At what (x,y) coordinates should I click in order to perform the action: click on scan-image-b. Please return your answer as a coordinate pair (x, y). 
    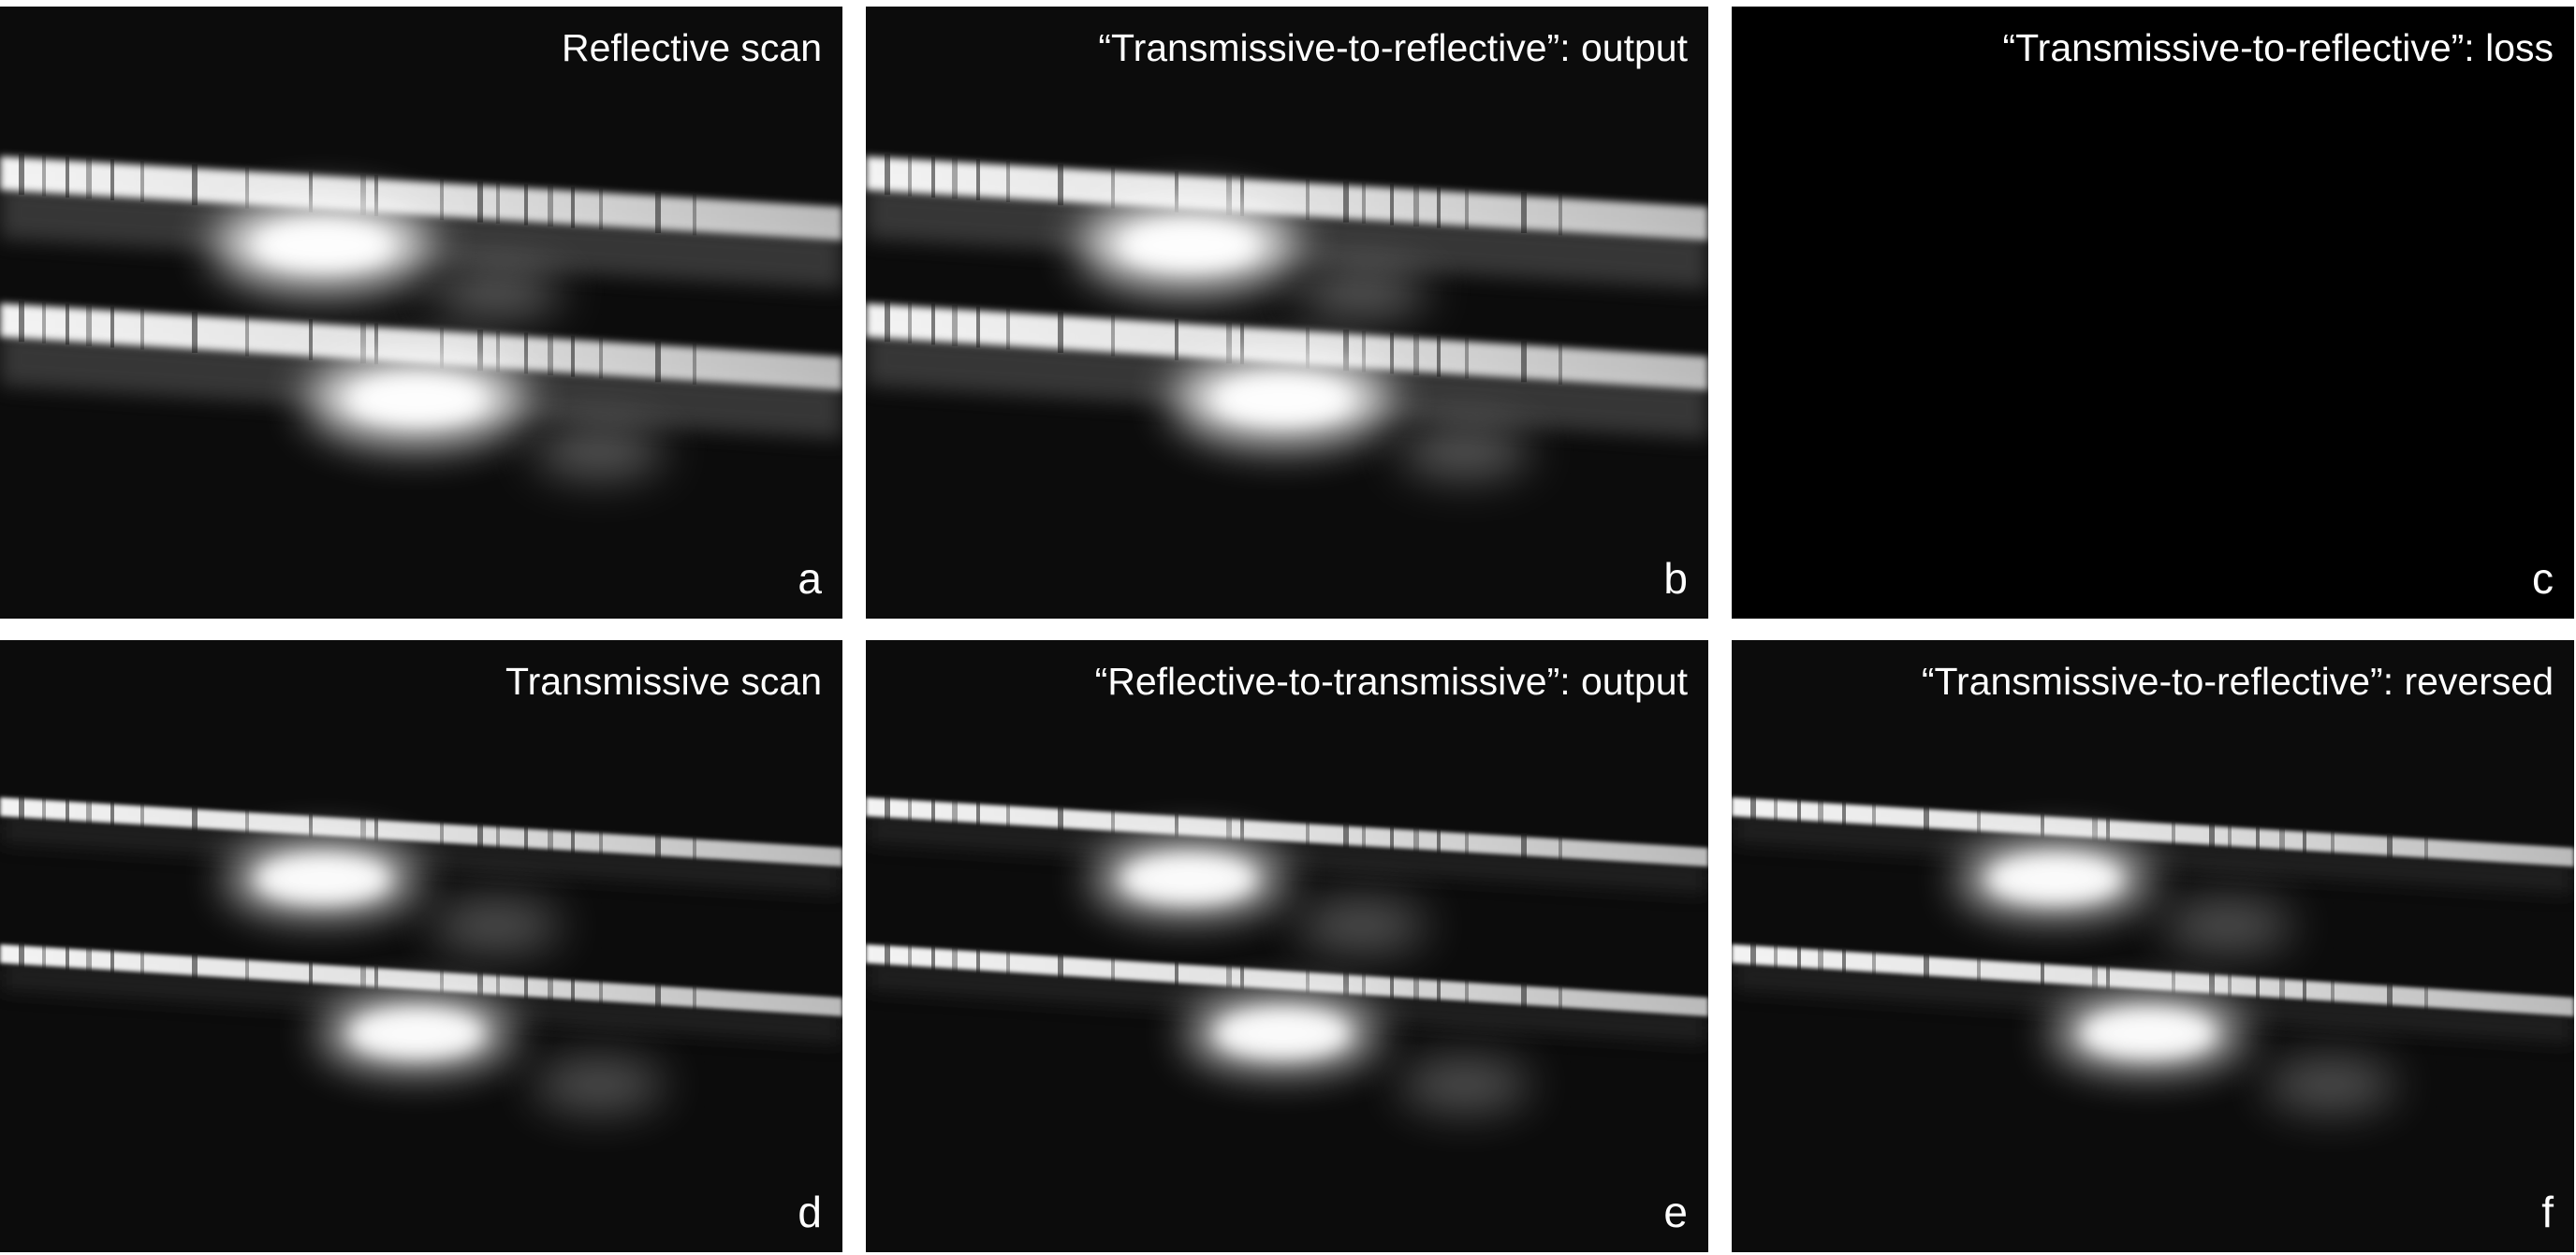
    Looking at the image, I should click on (1287, 315).